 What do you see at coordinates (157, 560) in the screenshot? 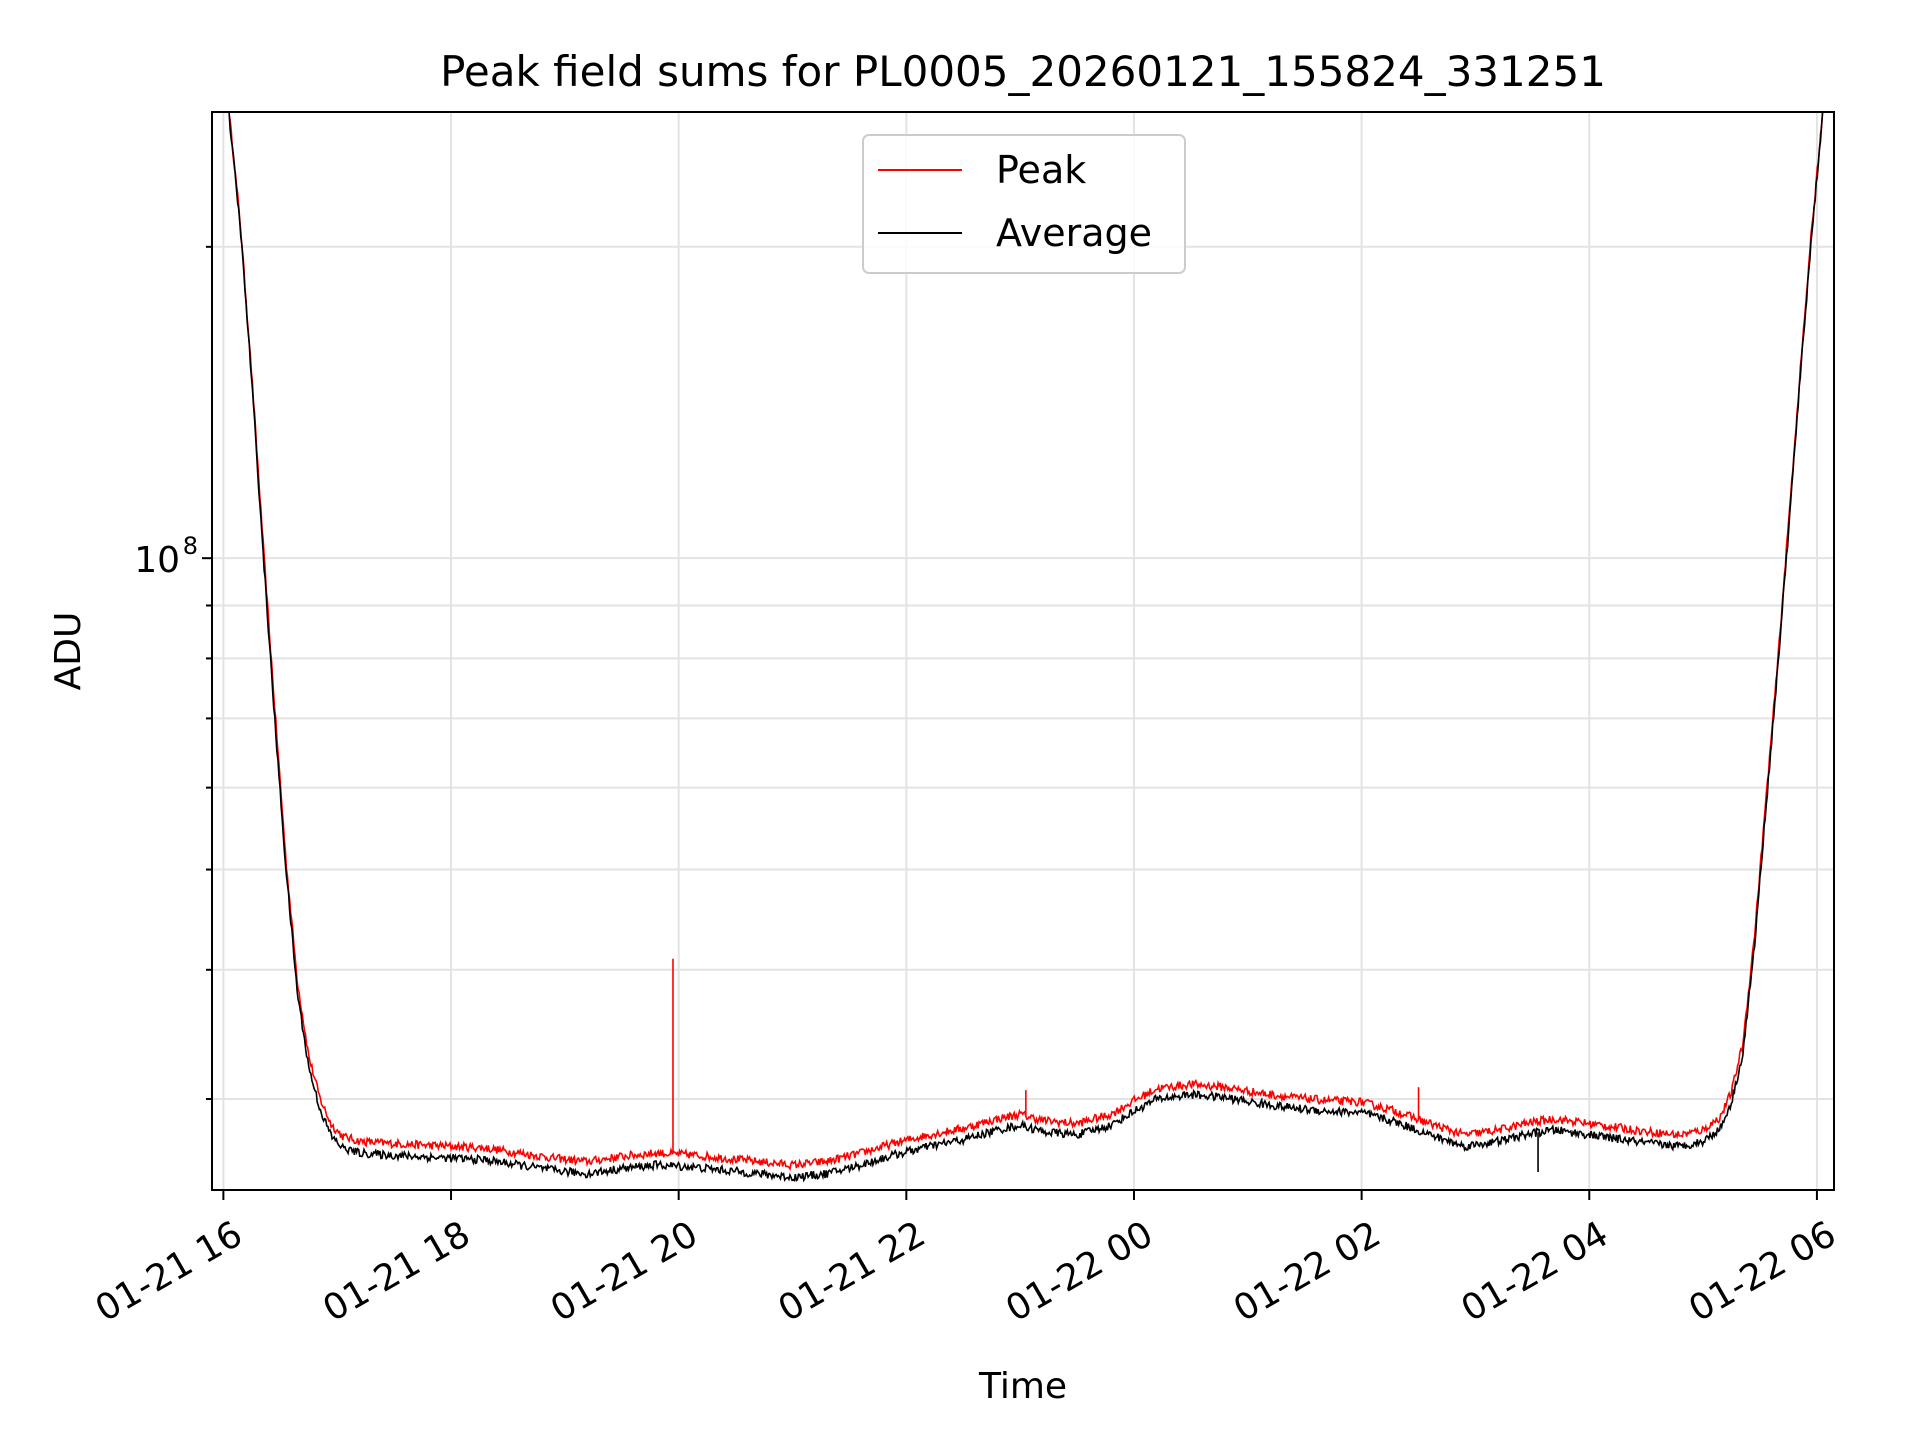
I see `y-tick-label: 10` at bounding box center [157, 560].